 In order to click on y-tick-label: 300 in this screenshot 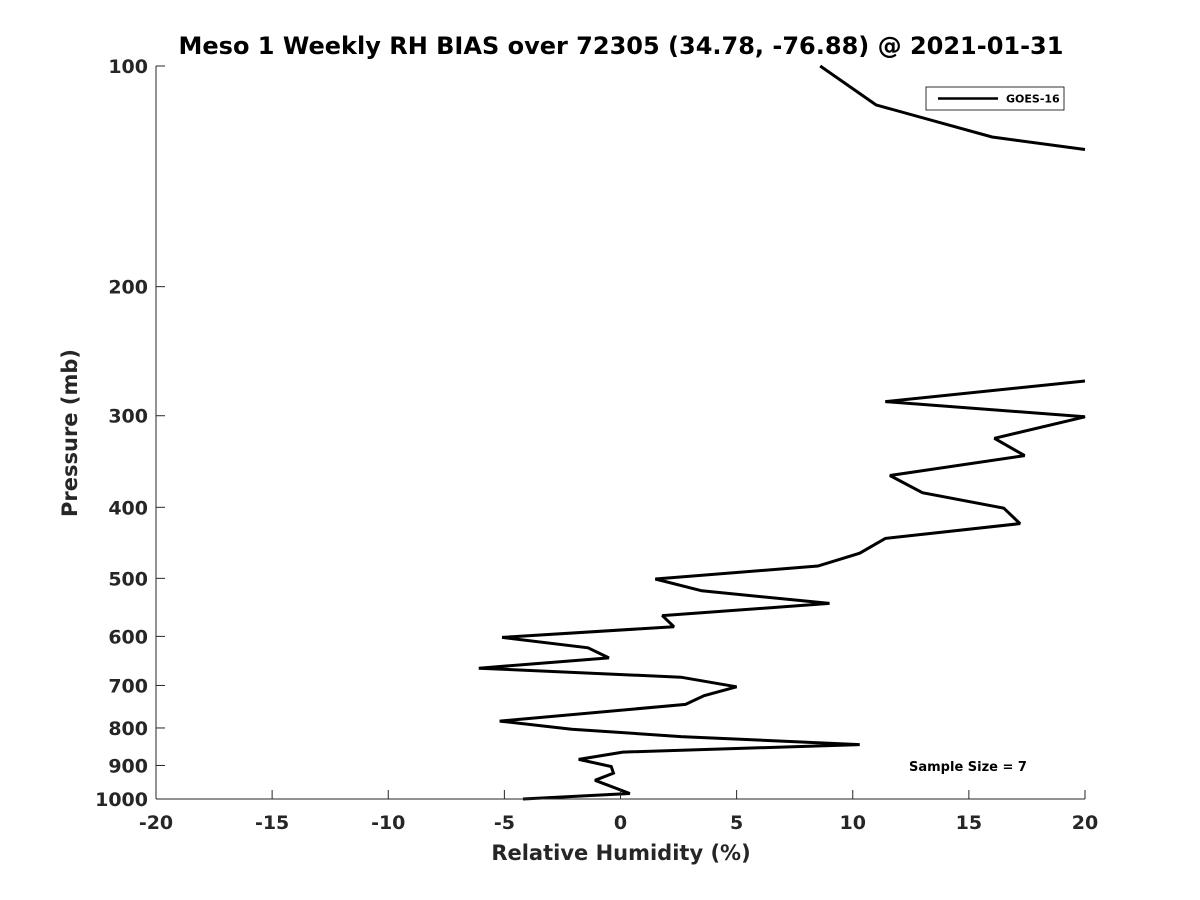, I will do `click(128, 417)`.